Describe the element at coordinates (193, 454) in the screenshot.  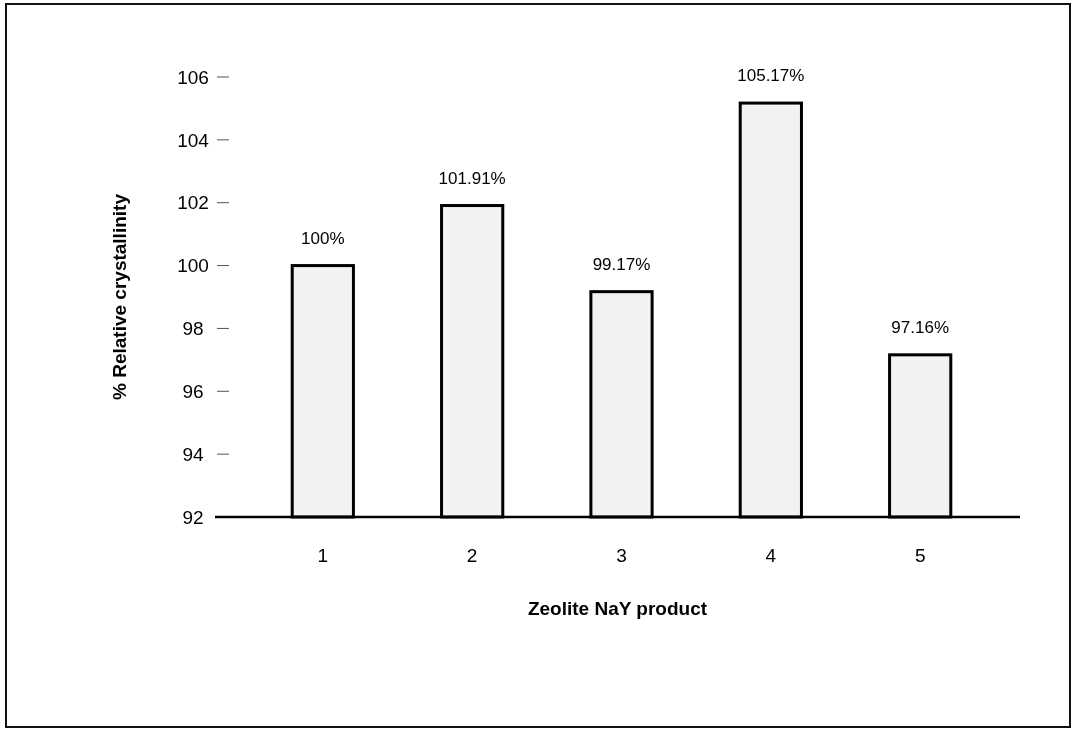
I see `y-tick-label: 94` at that location.